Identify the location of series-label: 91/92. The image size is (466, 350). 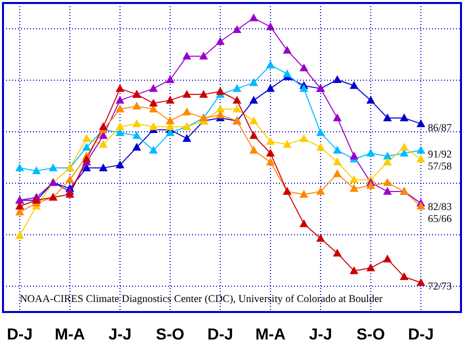
(440, 154).